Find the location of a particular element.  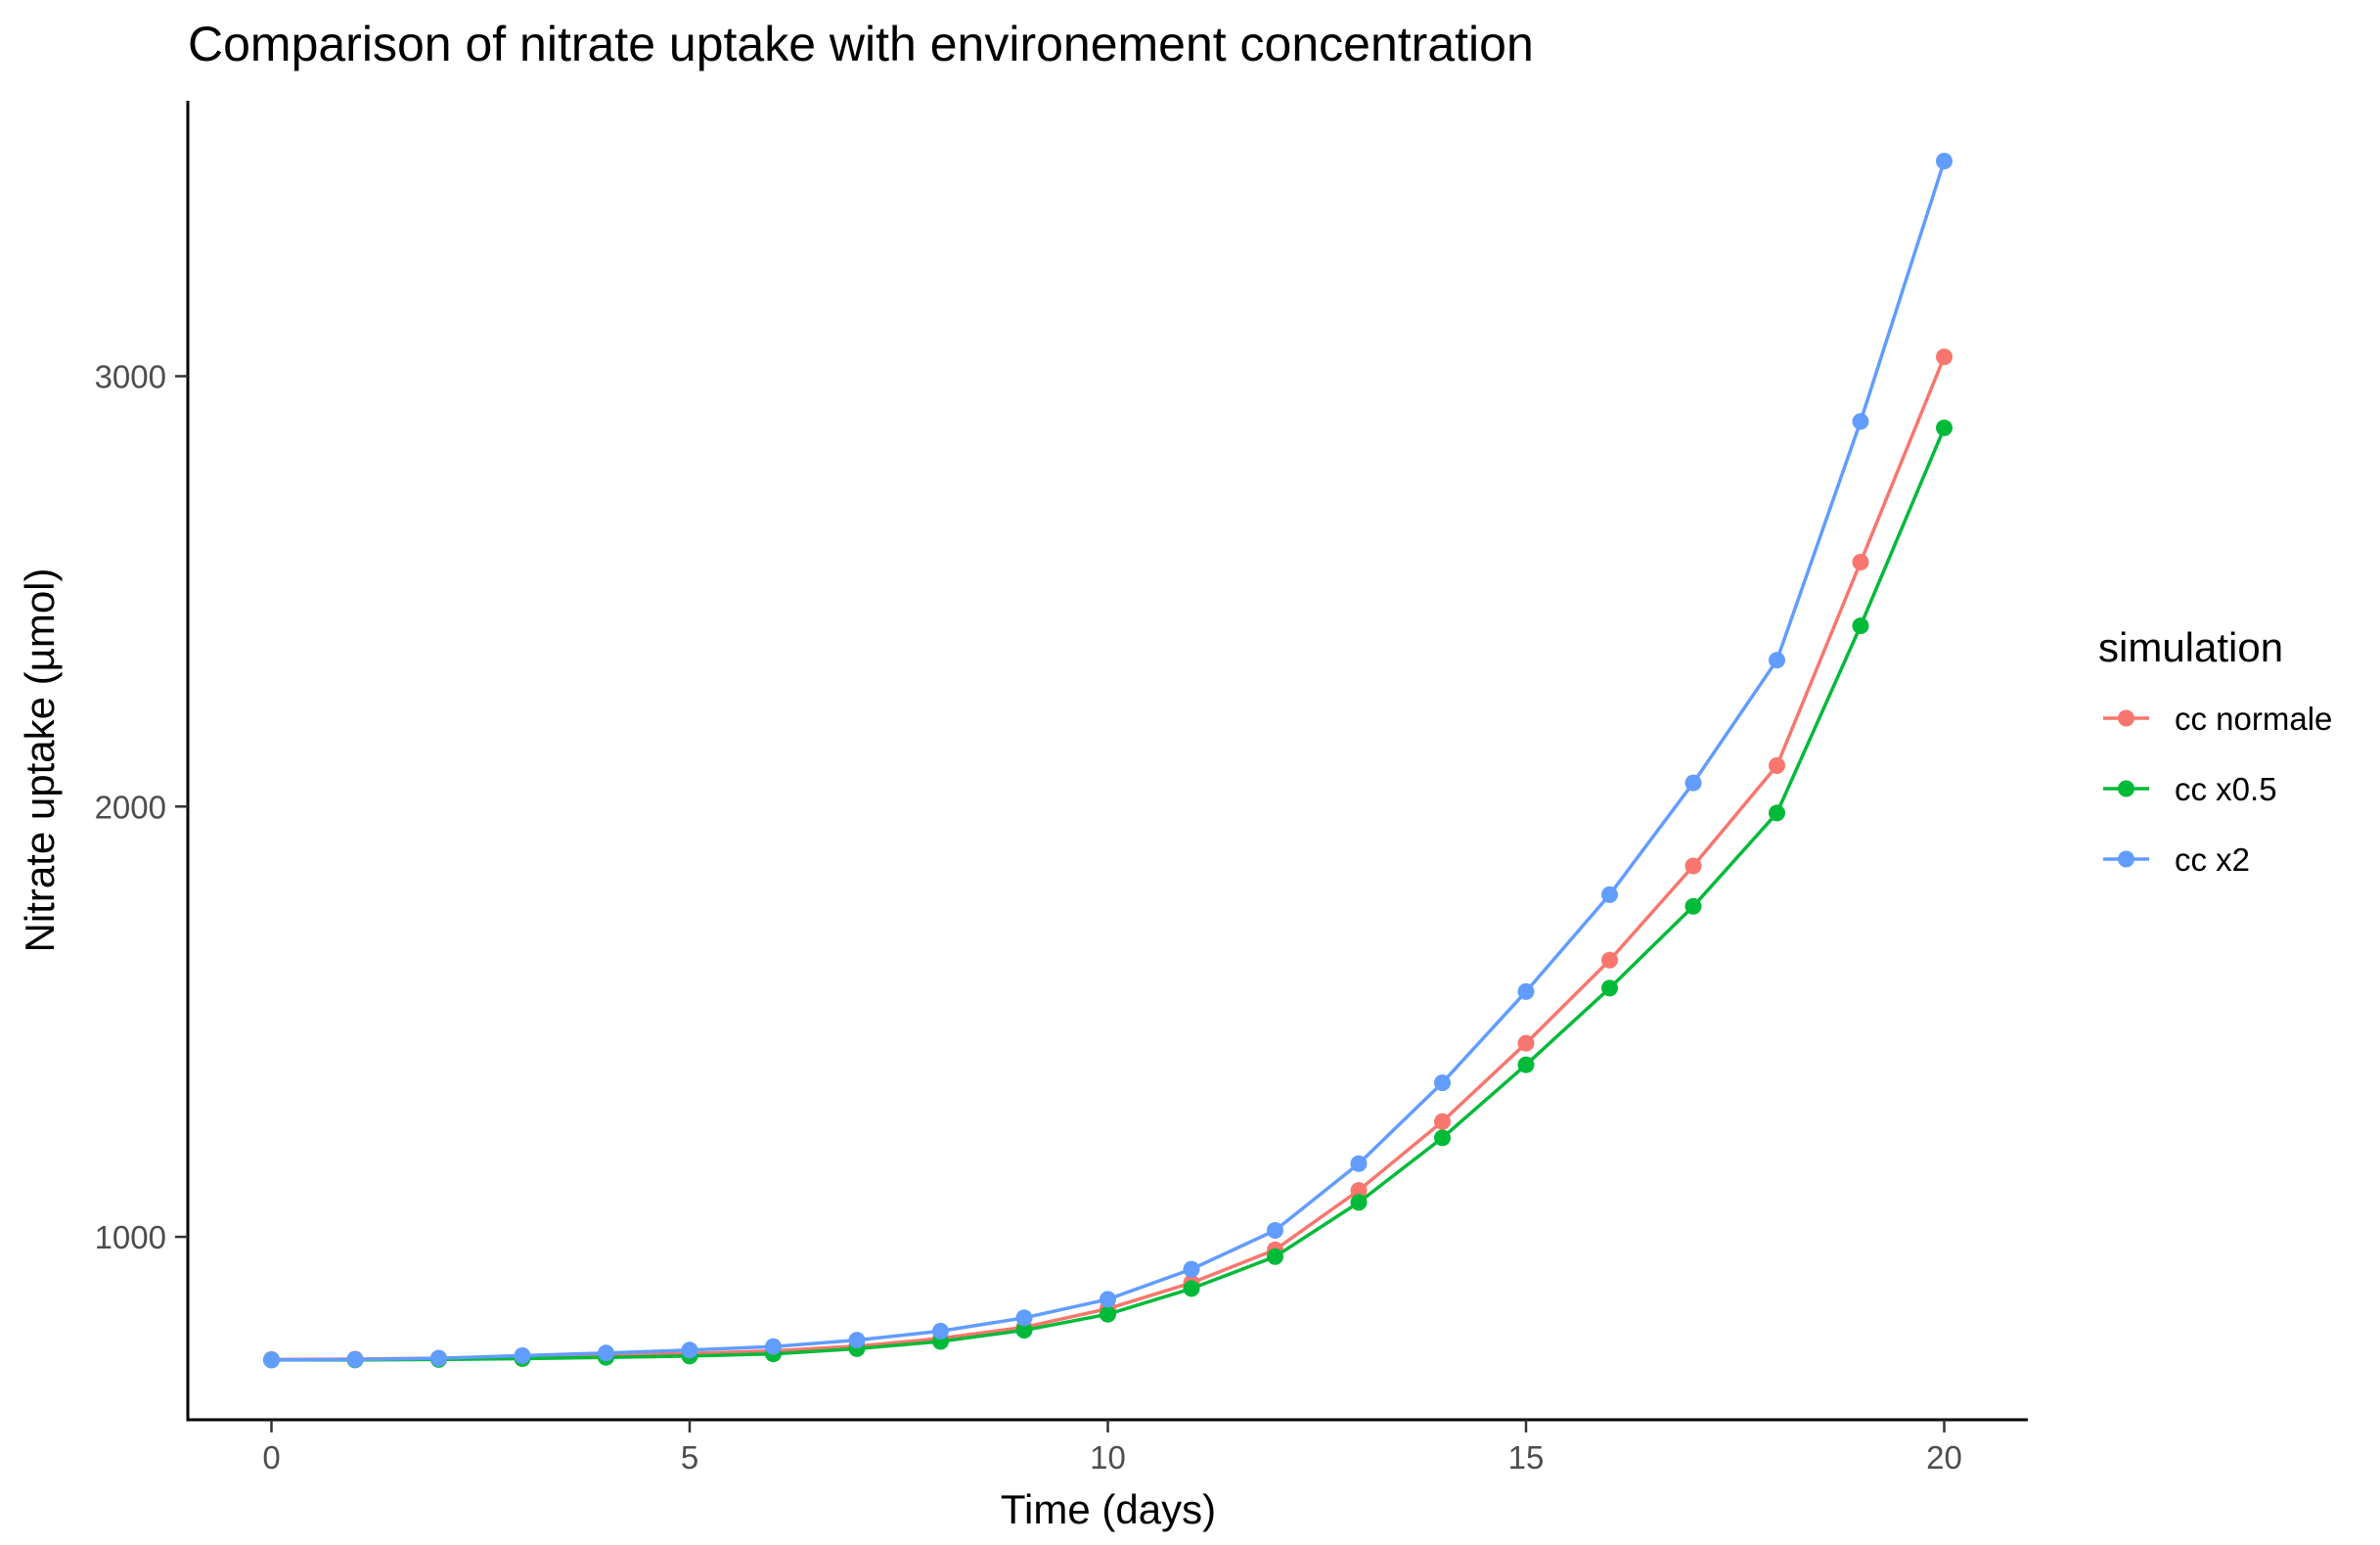

legend-item-cc-x2: cc x2 is located at coordinates (2176, 859).